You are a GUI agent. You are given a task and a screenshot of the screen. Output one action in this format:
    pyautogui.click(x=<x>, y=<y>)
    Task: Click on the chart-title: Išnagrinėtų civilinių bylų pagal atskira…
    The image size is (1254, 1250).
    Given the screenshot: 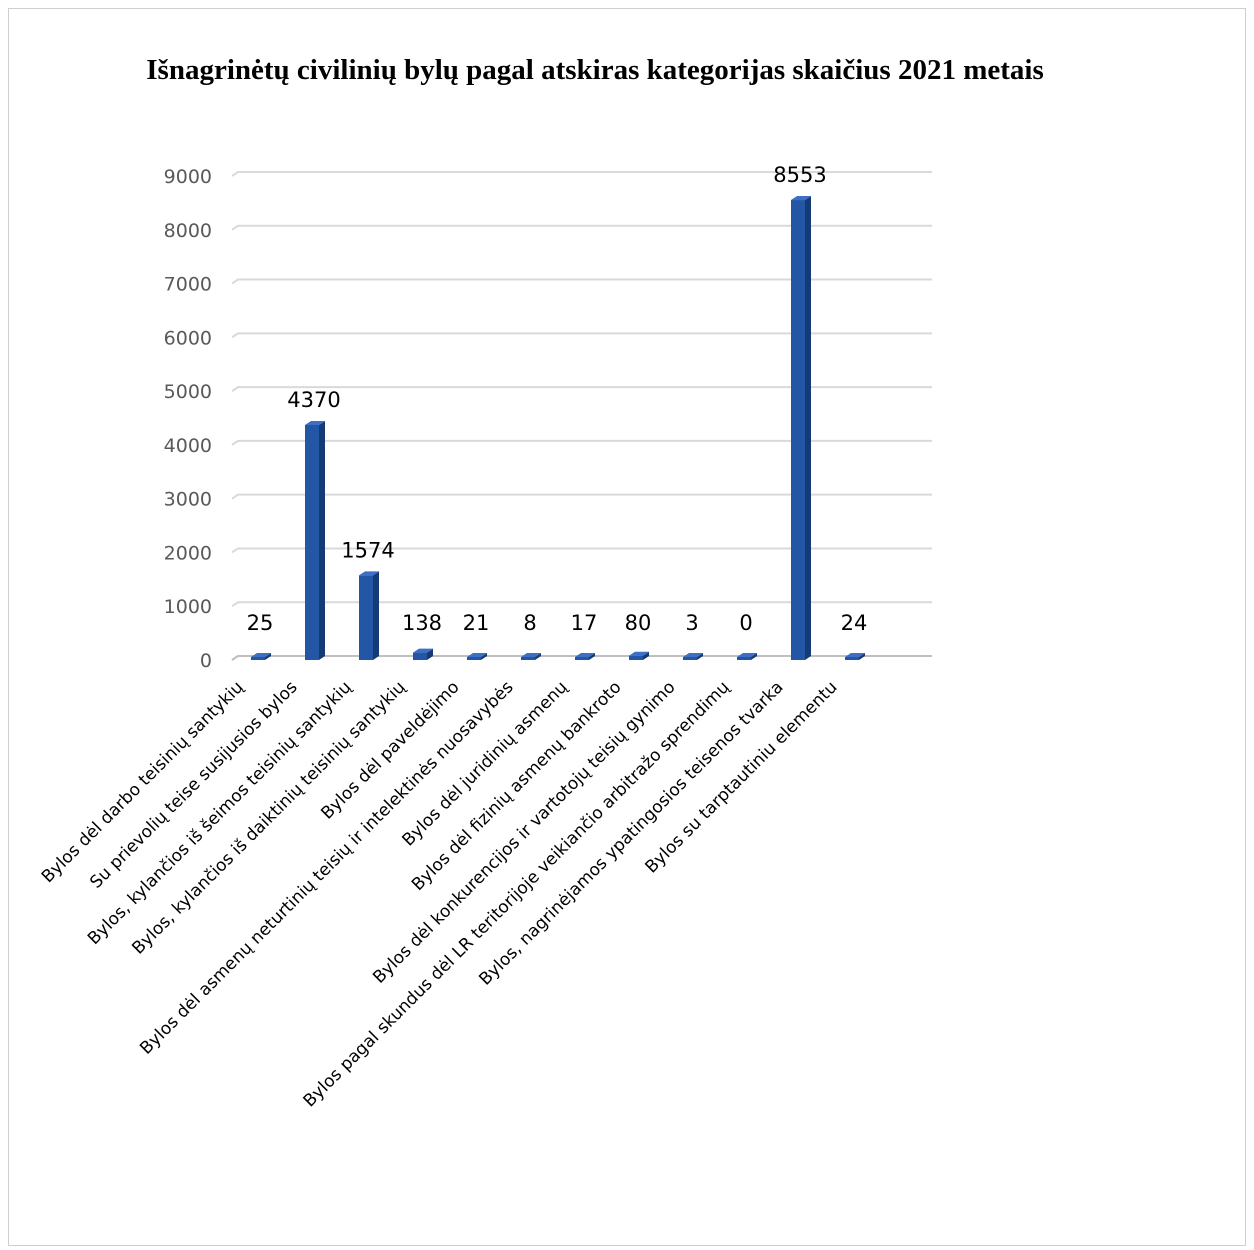 What is the action you would take?
    pyautogui.click(x=595, y=70)
    